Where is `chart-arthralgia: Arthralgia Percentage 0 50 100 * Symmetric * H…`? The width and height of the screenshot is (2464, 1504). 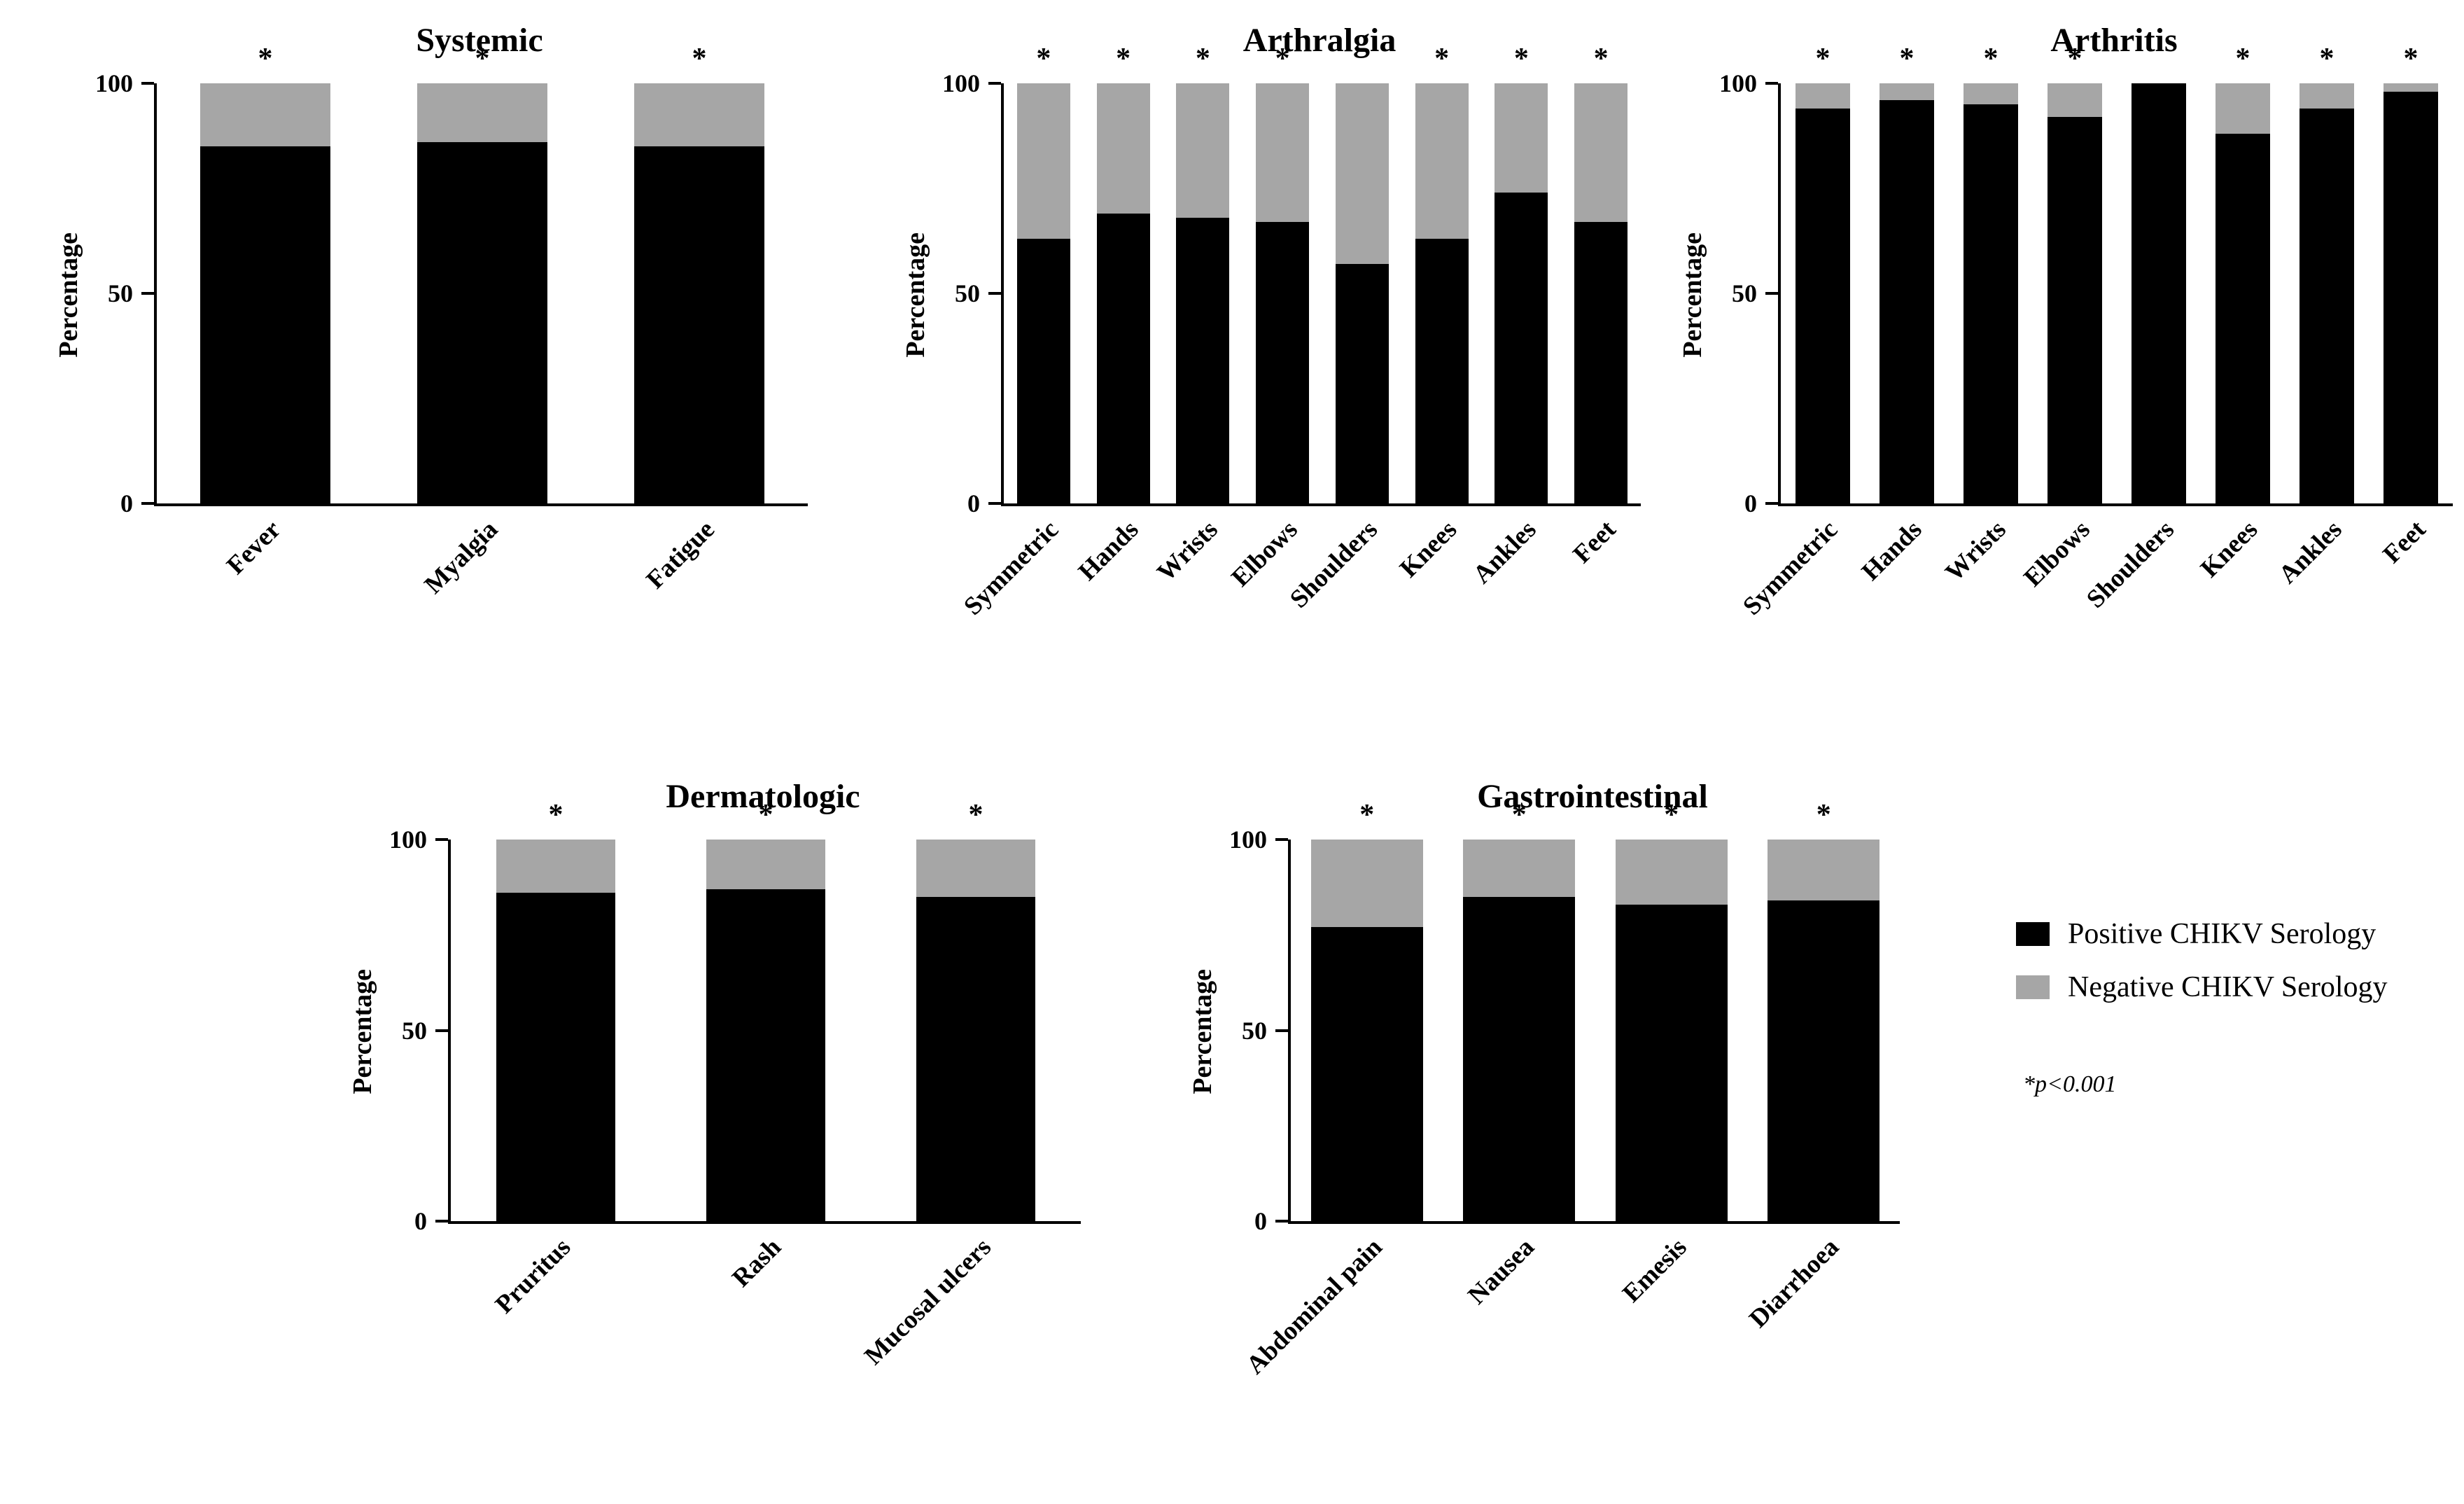 chart-arthralgia: Arthralgia Percentage 0 50 100 * Symmetric * H… is located at coordinates (1268, 321).